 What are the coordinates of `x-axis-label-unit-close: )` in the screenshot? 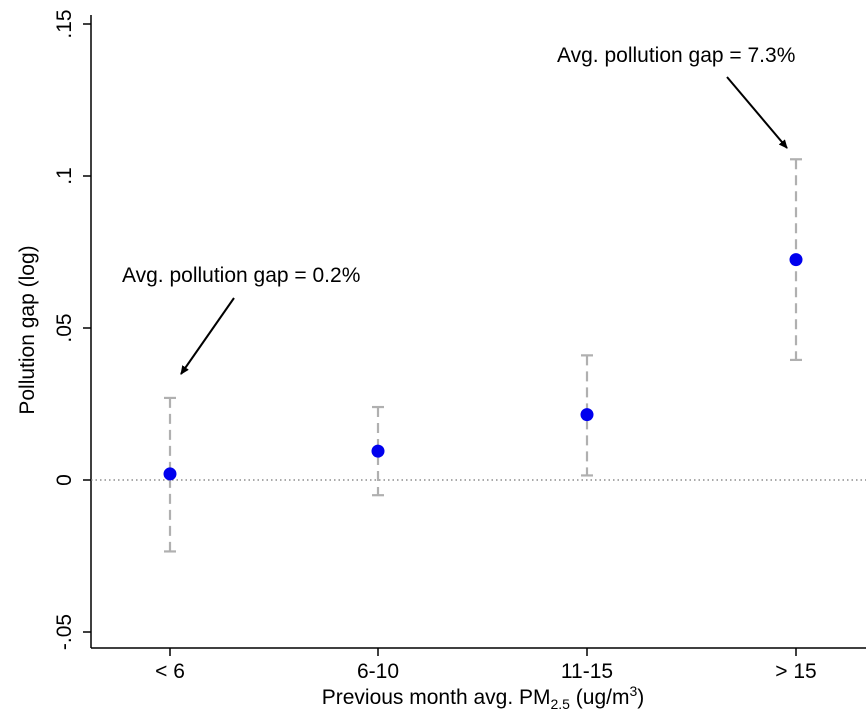 It's located at (640, 697).